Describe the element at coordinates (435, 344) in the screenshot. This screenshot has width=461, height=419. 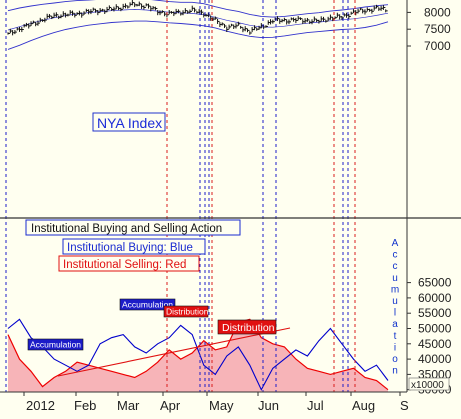
I see `volume-tick-label: 45000` at that location.